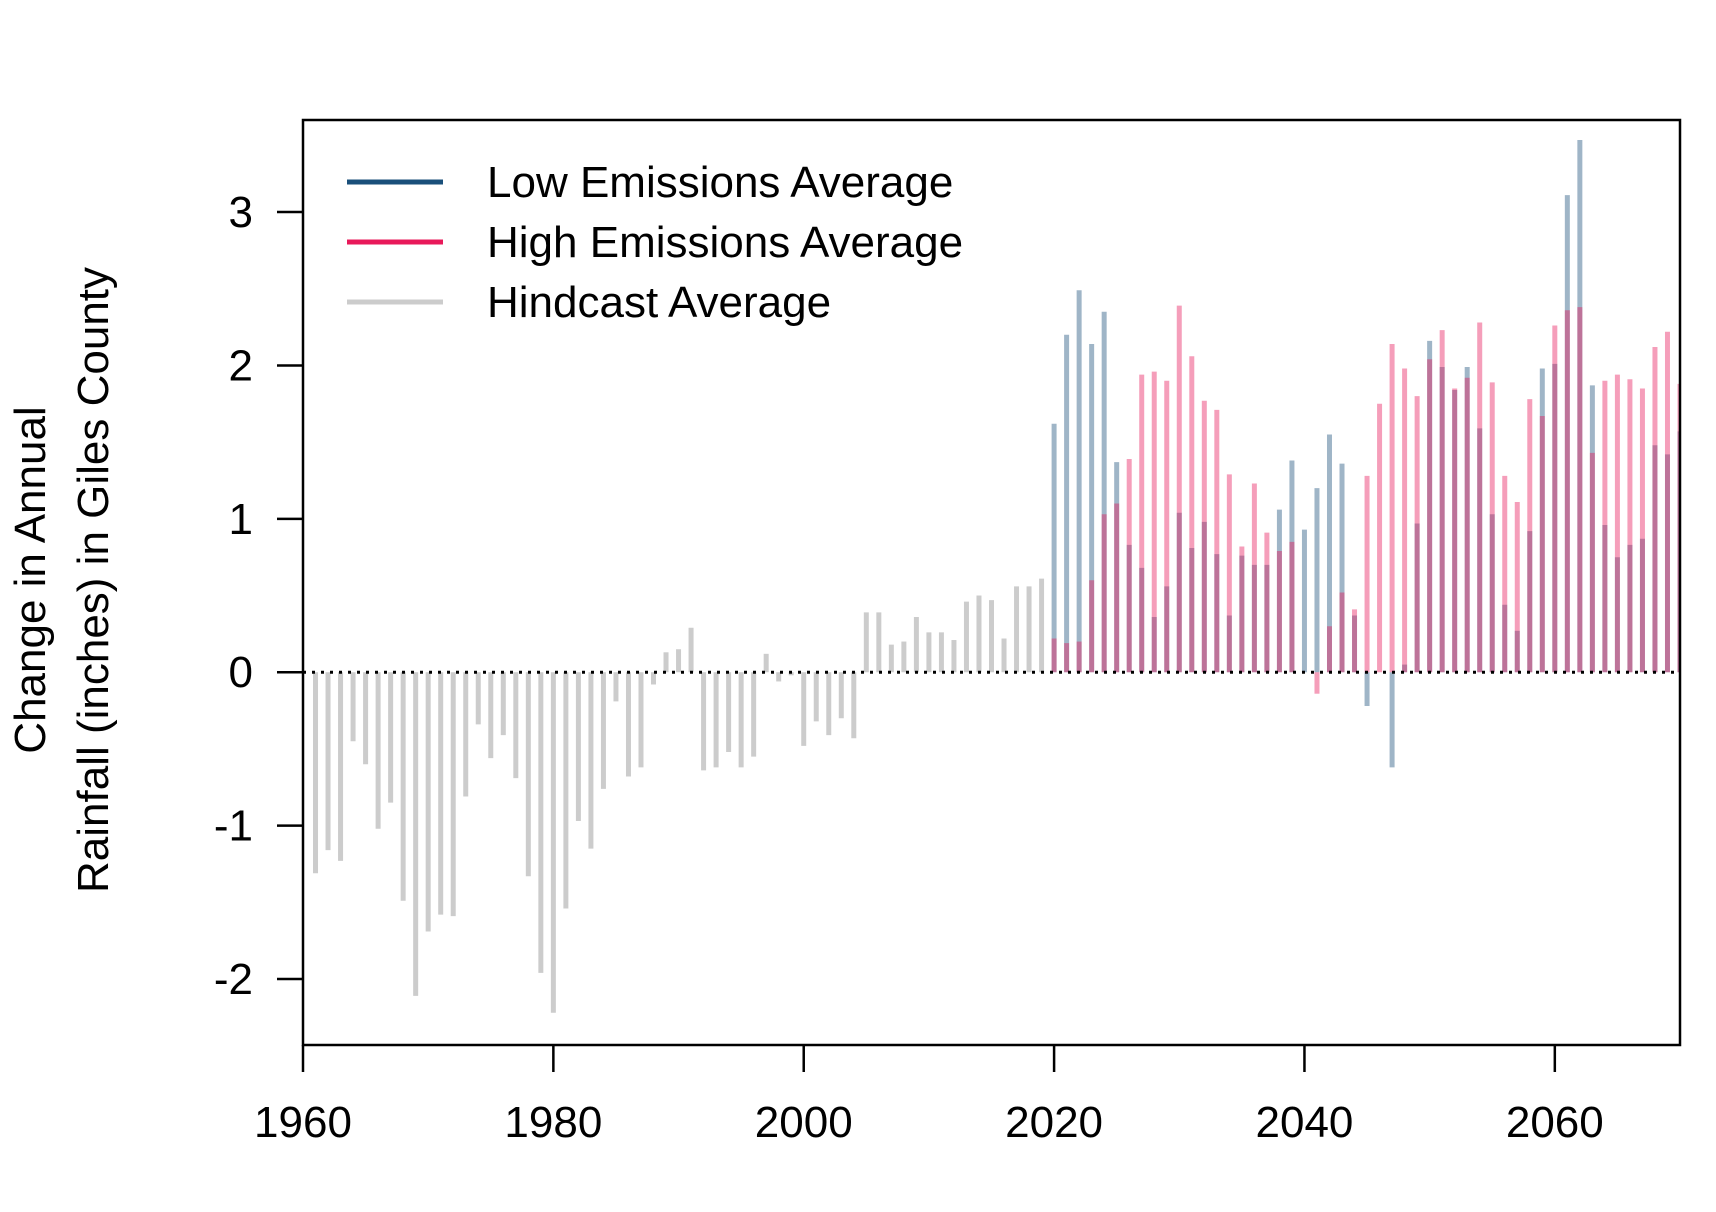 The height and width of the screenshot is (1212, 1716). I want to click on y-tick-label-3: 3, so click(241, 212).